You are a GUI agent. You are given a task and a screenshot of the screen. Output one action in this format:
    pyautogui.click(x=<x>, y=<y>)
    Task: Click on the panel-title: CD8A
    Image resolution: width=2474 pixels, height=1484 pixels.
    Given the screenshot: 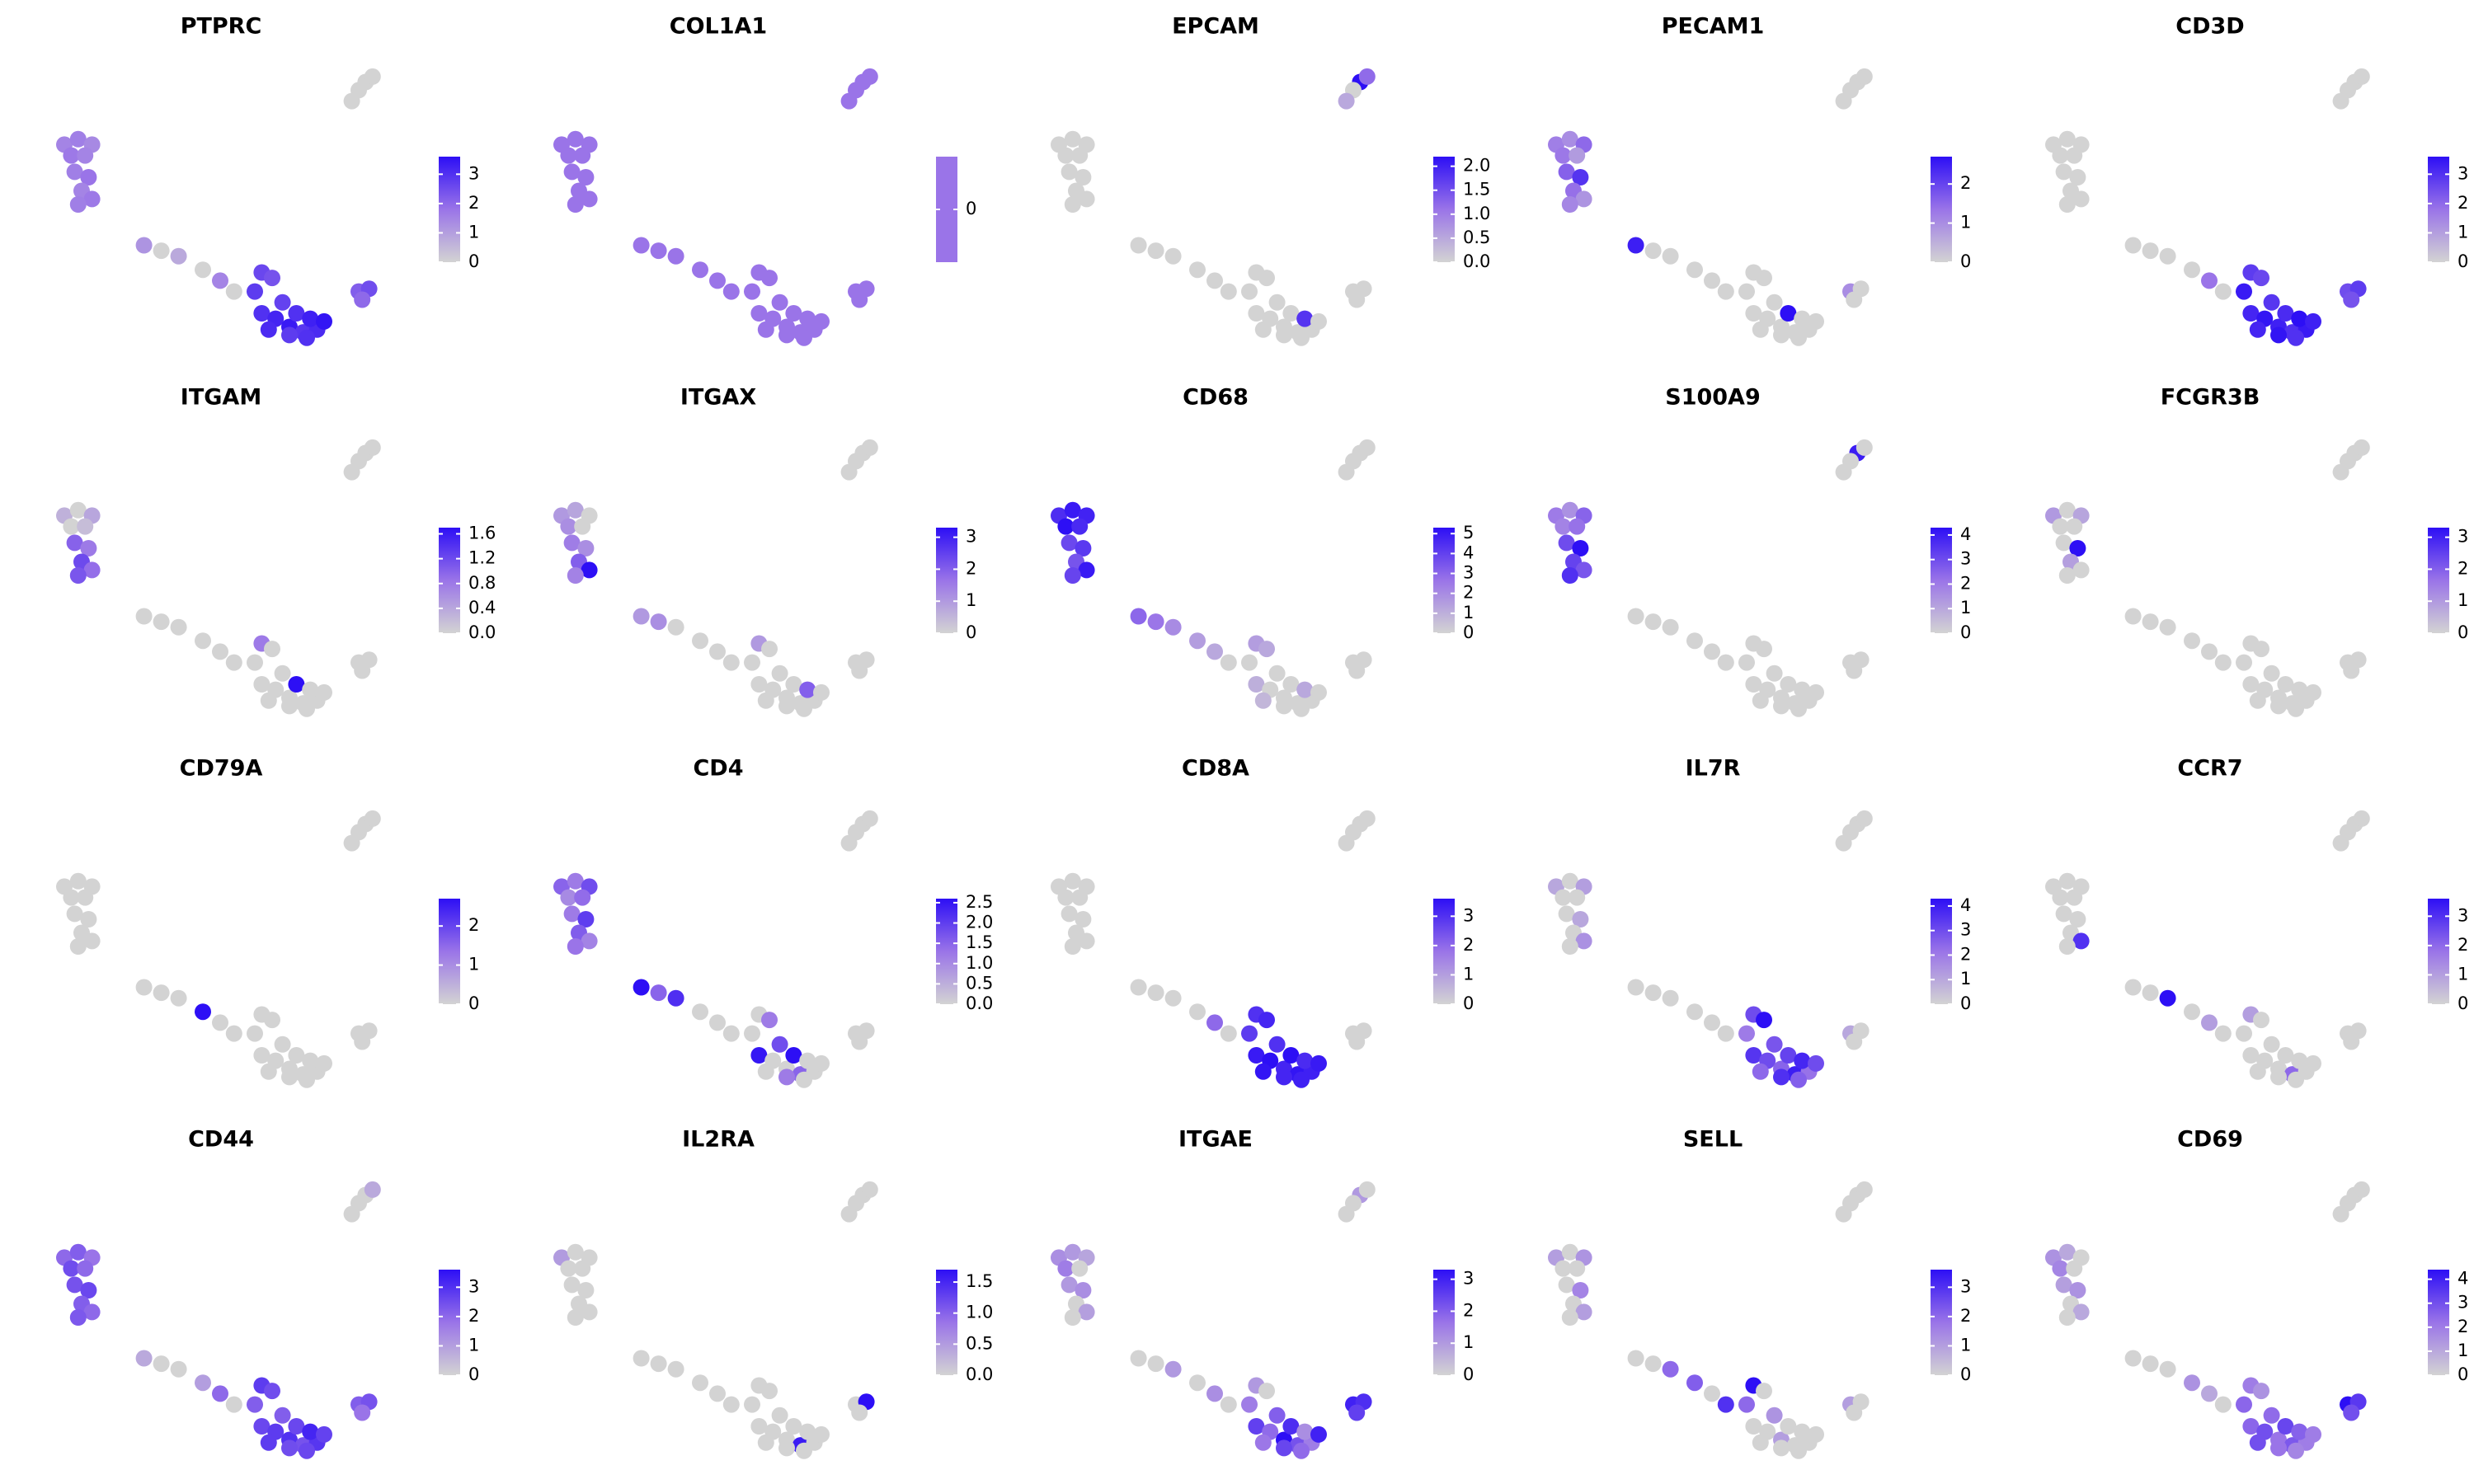 What is the action you would take?
    pyautogui.click(x=1215, y=769)
    